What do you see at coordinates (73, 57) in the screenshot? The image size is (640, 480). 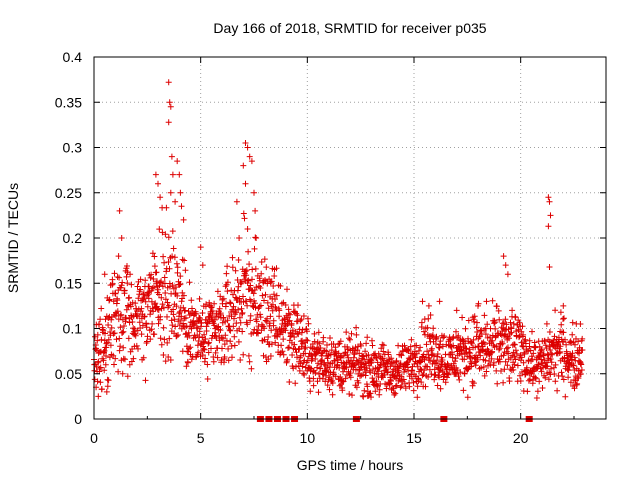 I see `y-tick-label: 0.4` at bounding box center [73, 57].